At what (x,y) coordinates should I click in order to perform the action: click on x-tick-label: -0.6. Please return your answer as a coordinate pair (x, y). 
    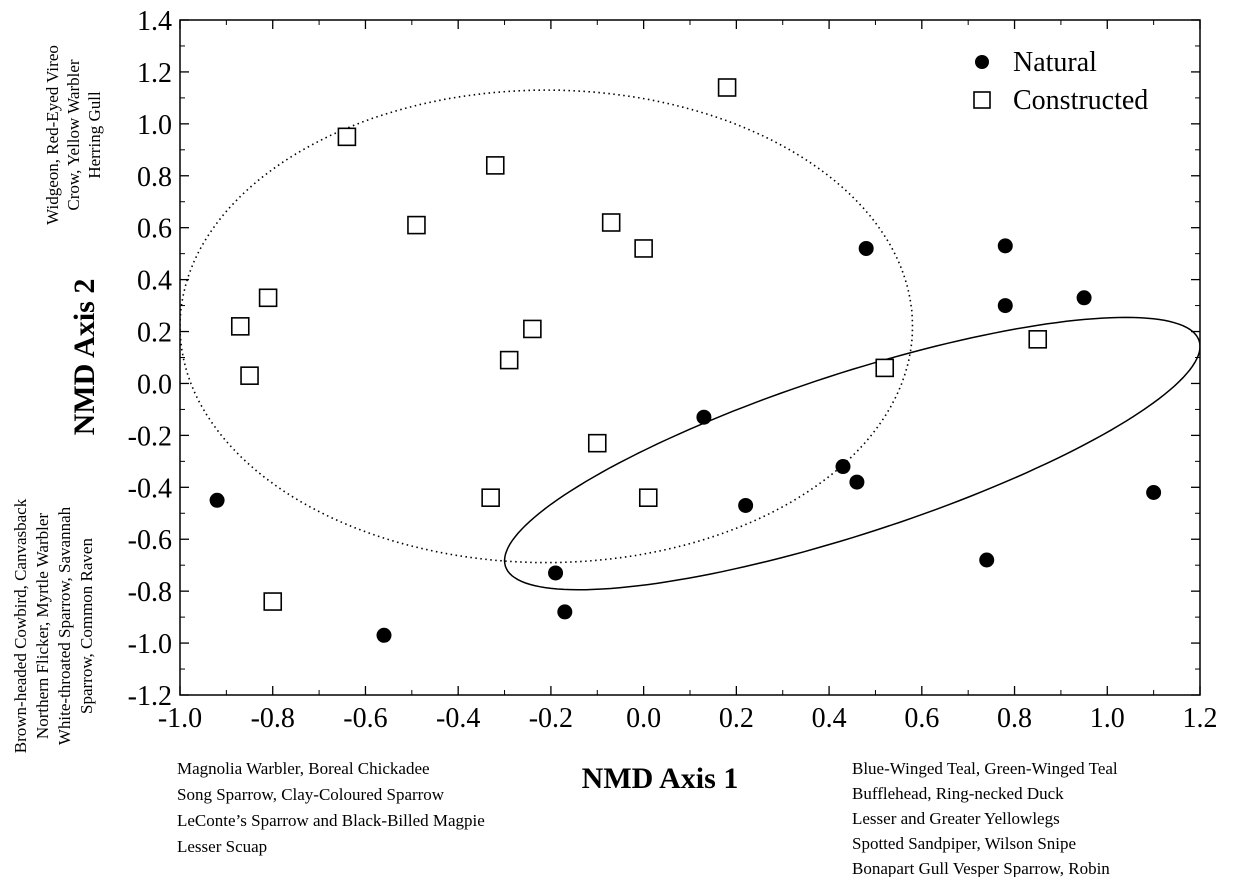
    Looking at the image, I should click on (365, 718).